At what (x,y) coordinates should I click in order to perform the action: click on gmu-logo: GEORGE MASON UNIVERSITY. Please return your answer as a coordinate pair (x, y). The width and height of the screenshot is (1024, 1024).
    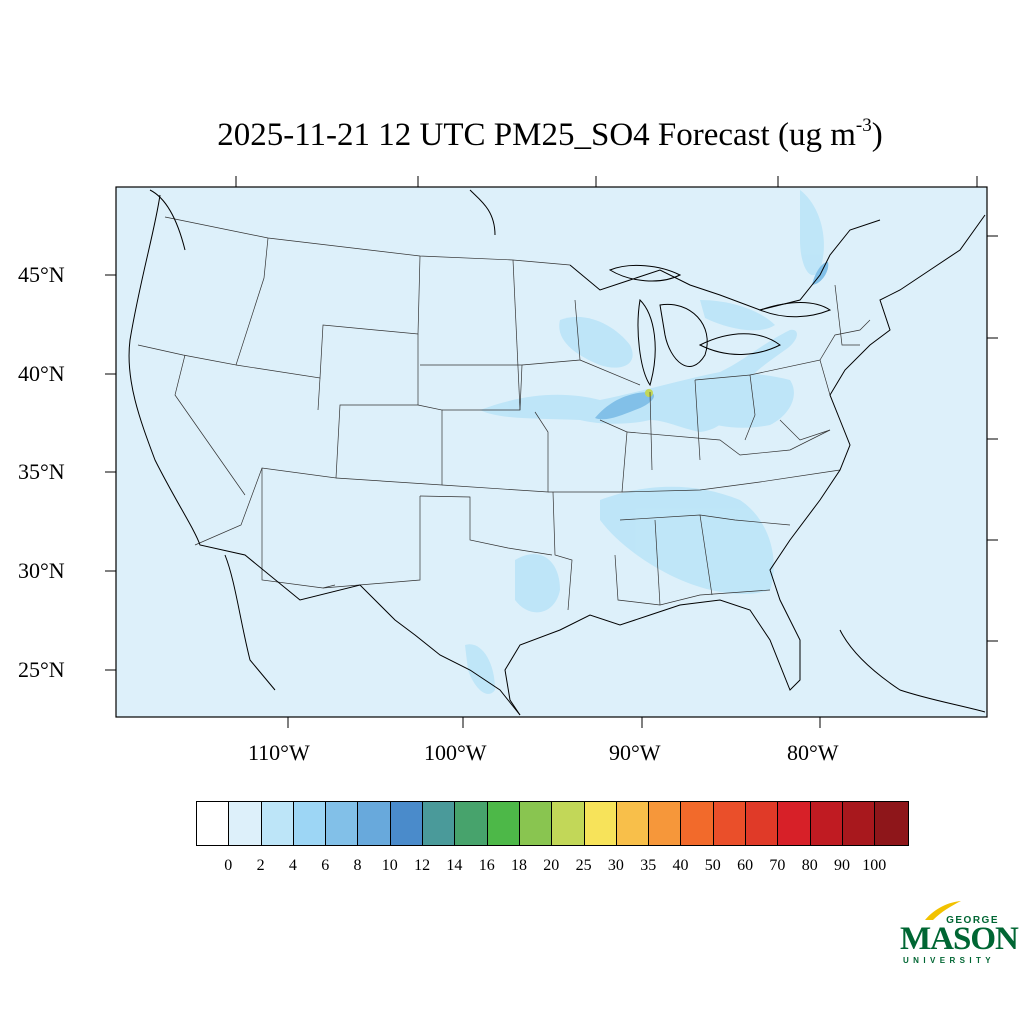
    Looking at the image, I should click on (958, 935).